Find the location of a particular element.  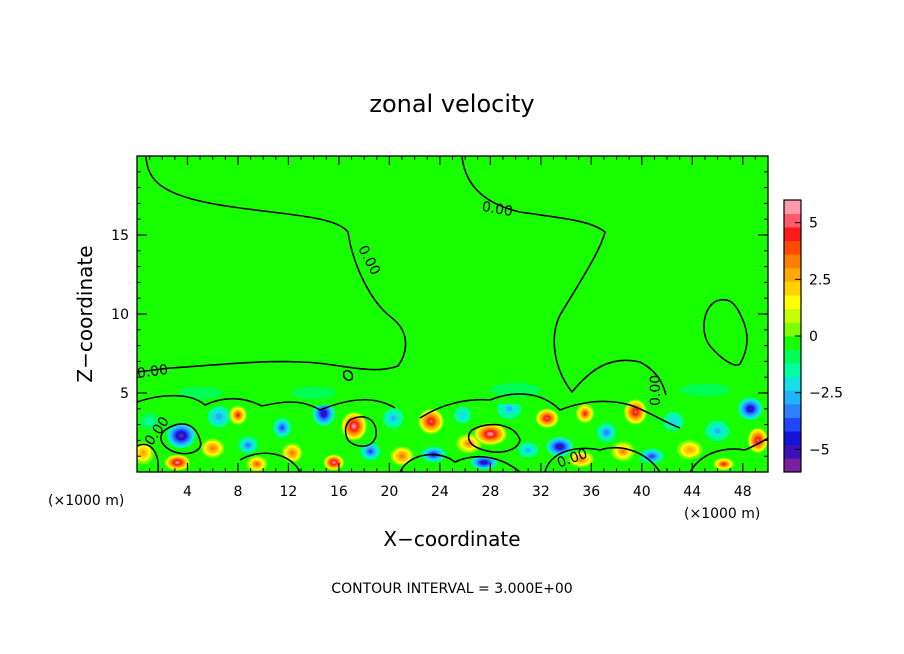

x-axis-label: X−coordinate is located at coordinates (451, 539).